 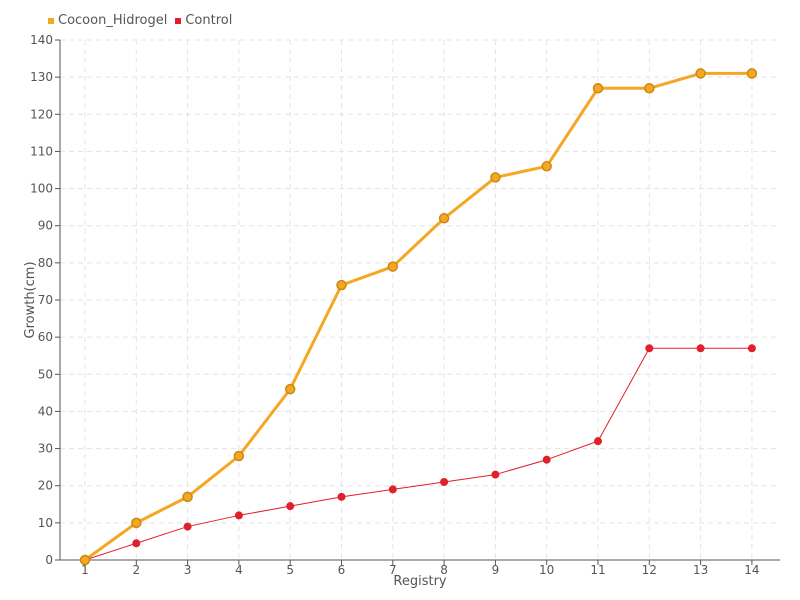 What do you see at coordinates (209, 20) in the screenshot?
I see `legend-label-control: Control` at bounding box center [209, 20].